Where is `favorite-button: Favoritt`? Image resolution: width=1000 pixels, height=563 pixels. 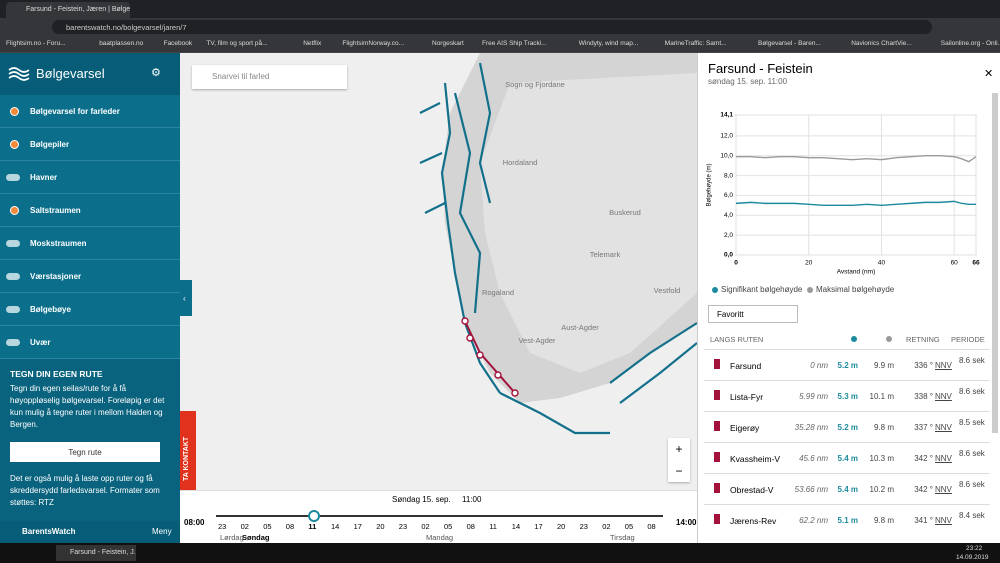
favorite-button: Favoritt is located at coordinates (753, 314).